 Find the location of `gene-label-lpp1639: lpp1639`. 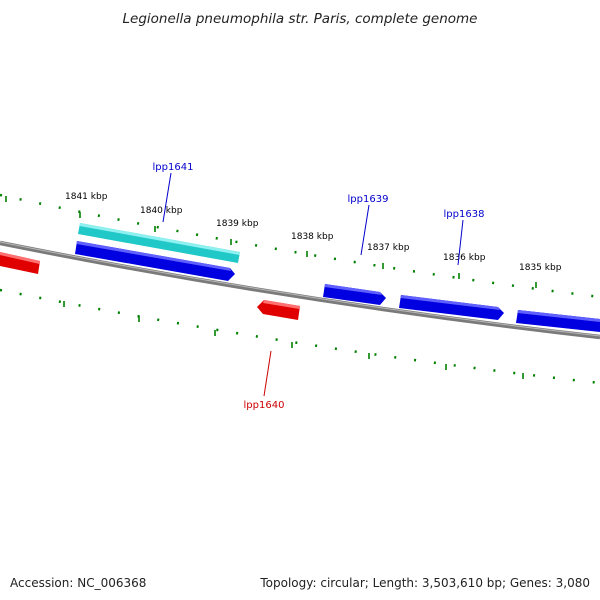

gene-label-lpp1639: lpp1639 is located at coordinates (368, 199).